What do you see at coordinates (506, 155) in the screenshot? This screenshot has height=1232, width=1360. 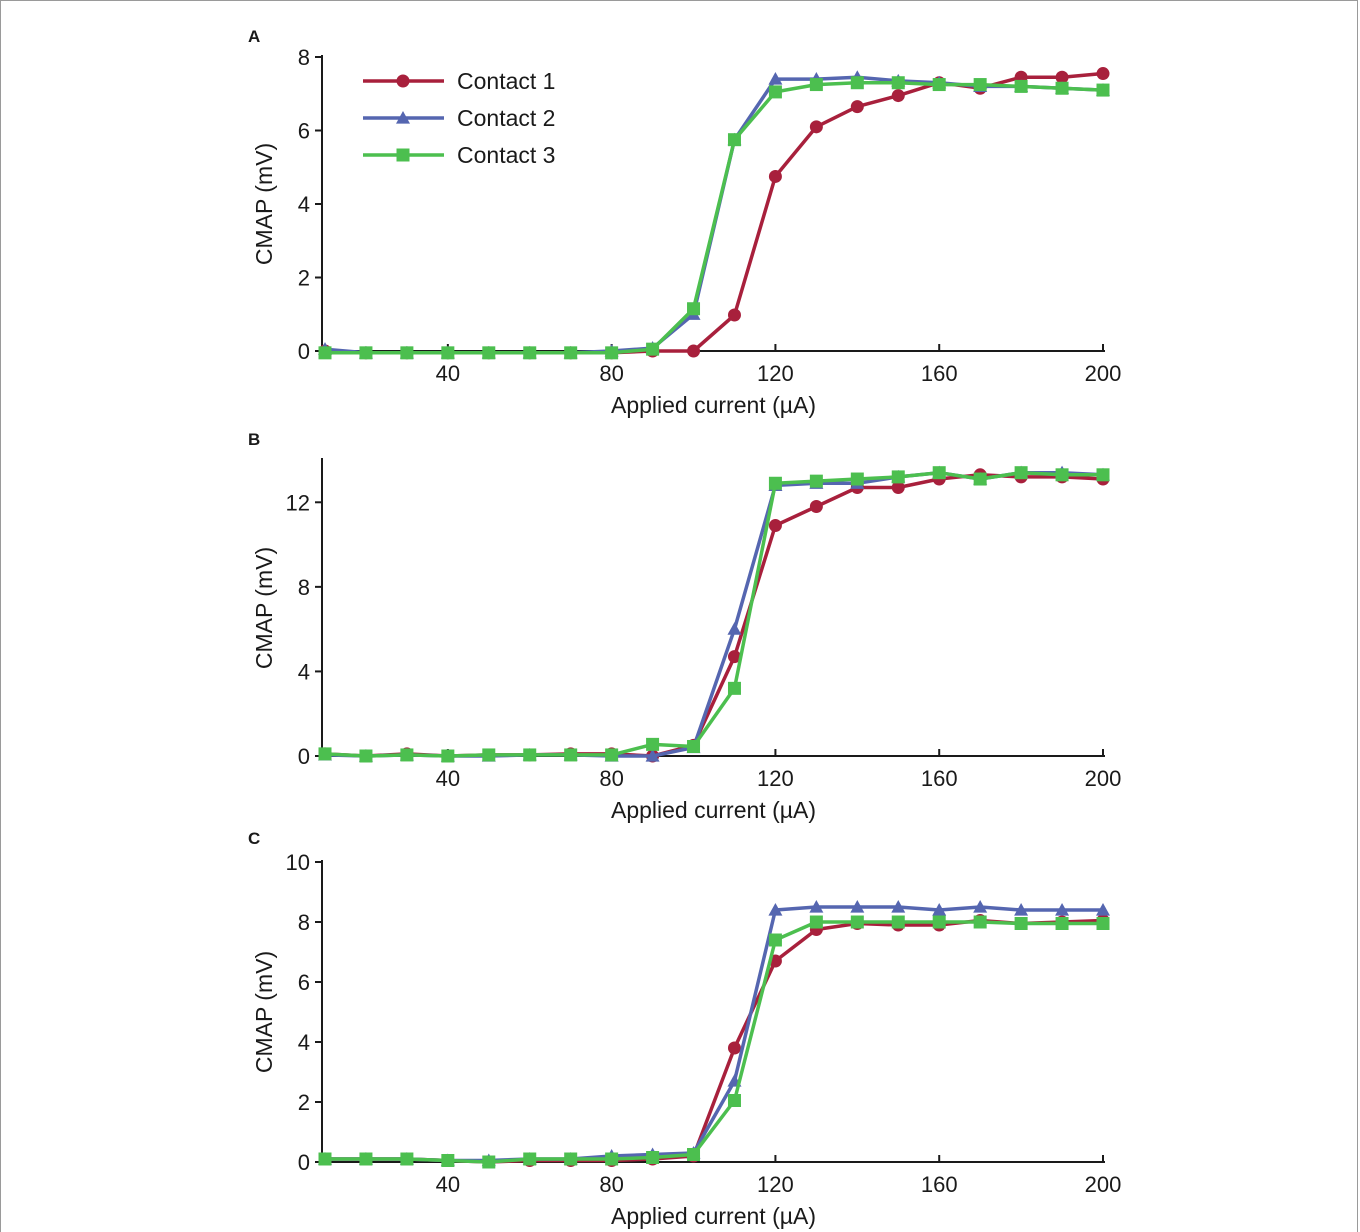 I see `legend-label: Contact 3` at bounding box center [506, 155].